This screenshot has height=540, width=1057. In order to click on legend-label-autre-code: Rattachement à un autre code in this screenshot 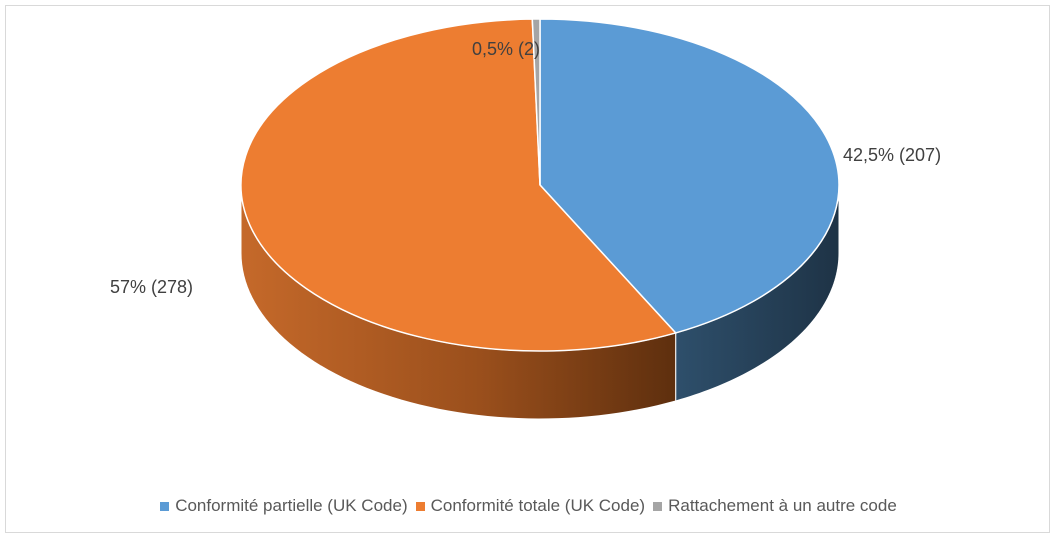, I will do `click(782, 505)`.